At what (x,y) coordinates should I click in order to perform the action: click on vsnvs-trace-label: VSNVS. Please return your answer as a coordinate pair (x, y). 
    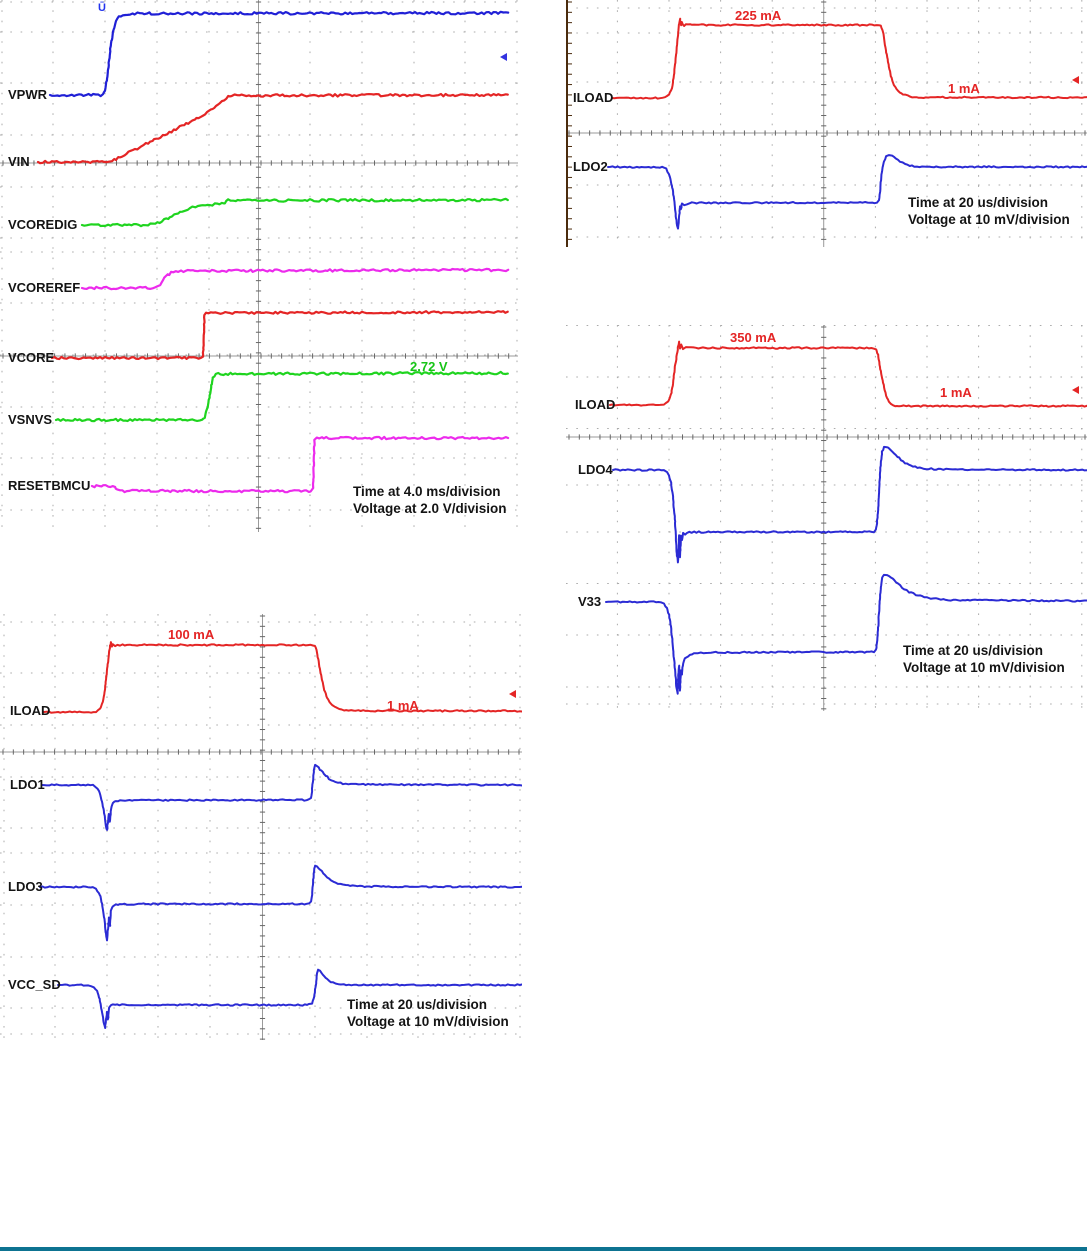
    Looking at the image, I should click on (30, 419).